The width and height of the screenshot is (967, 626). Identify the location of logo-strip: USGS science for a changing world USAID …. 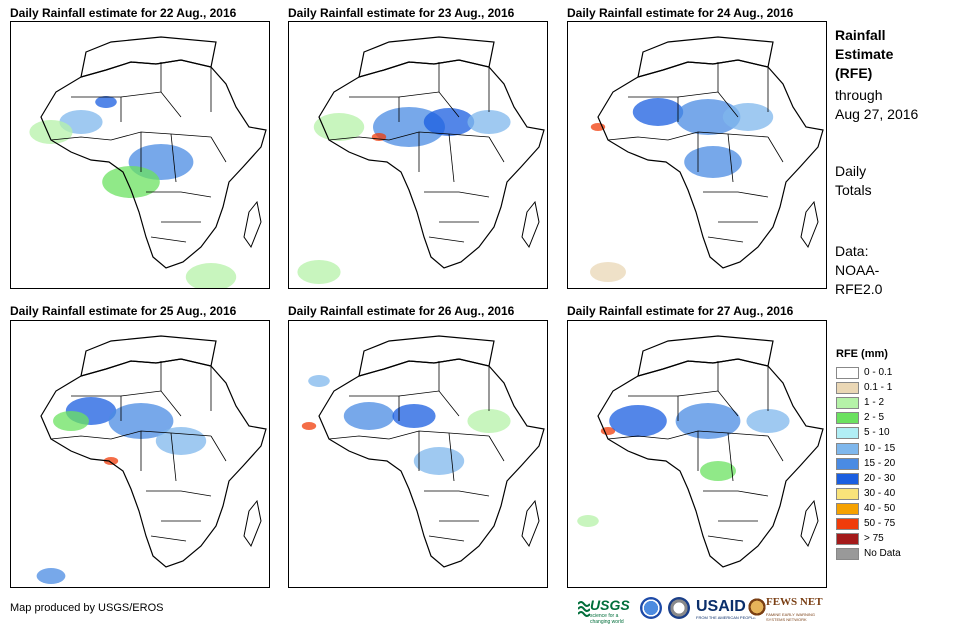
(700, 609).